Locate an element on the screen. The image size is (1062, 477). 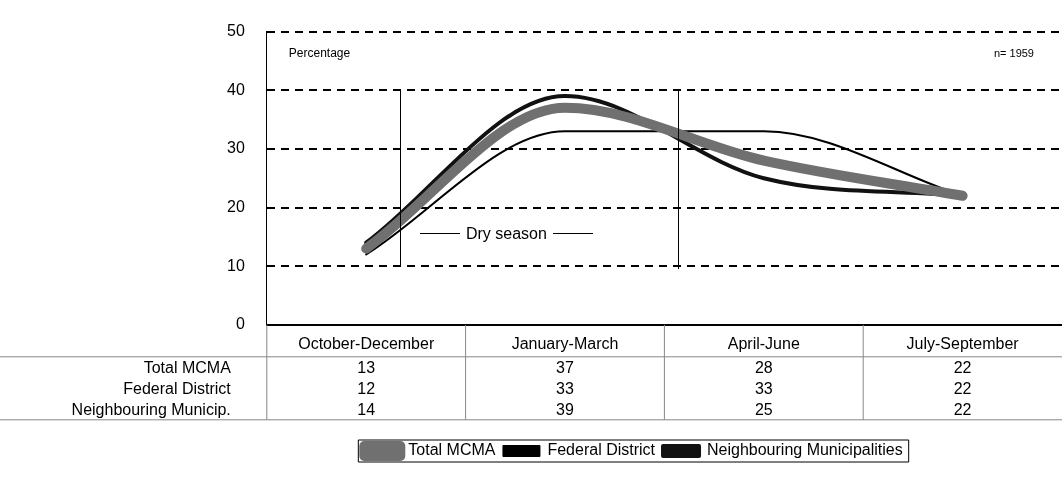
legend-label: Neighbouring Municipalities is located at coordinates (805, 450).